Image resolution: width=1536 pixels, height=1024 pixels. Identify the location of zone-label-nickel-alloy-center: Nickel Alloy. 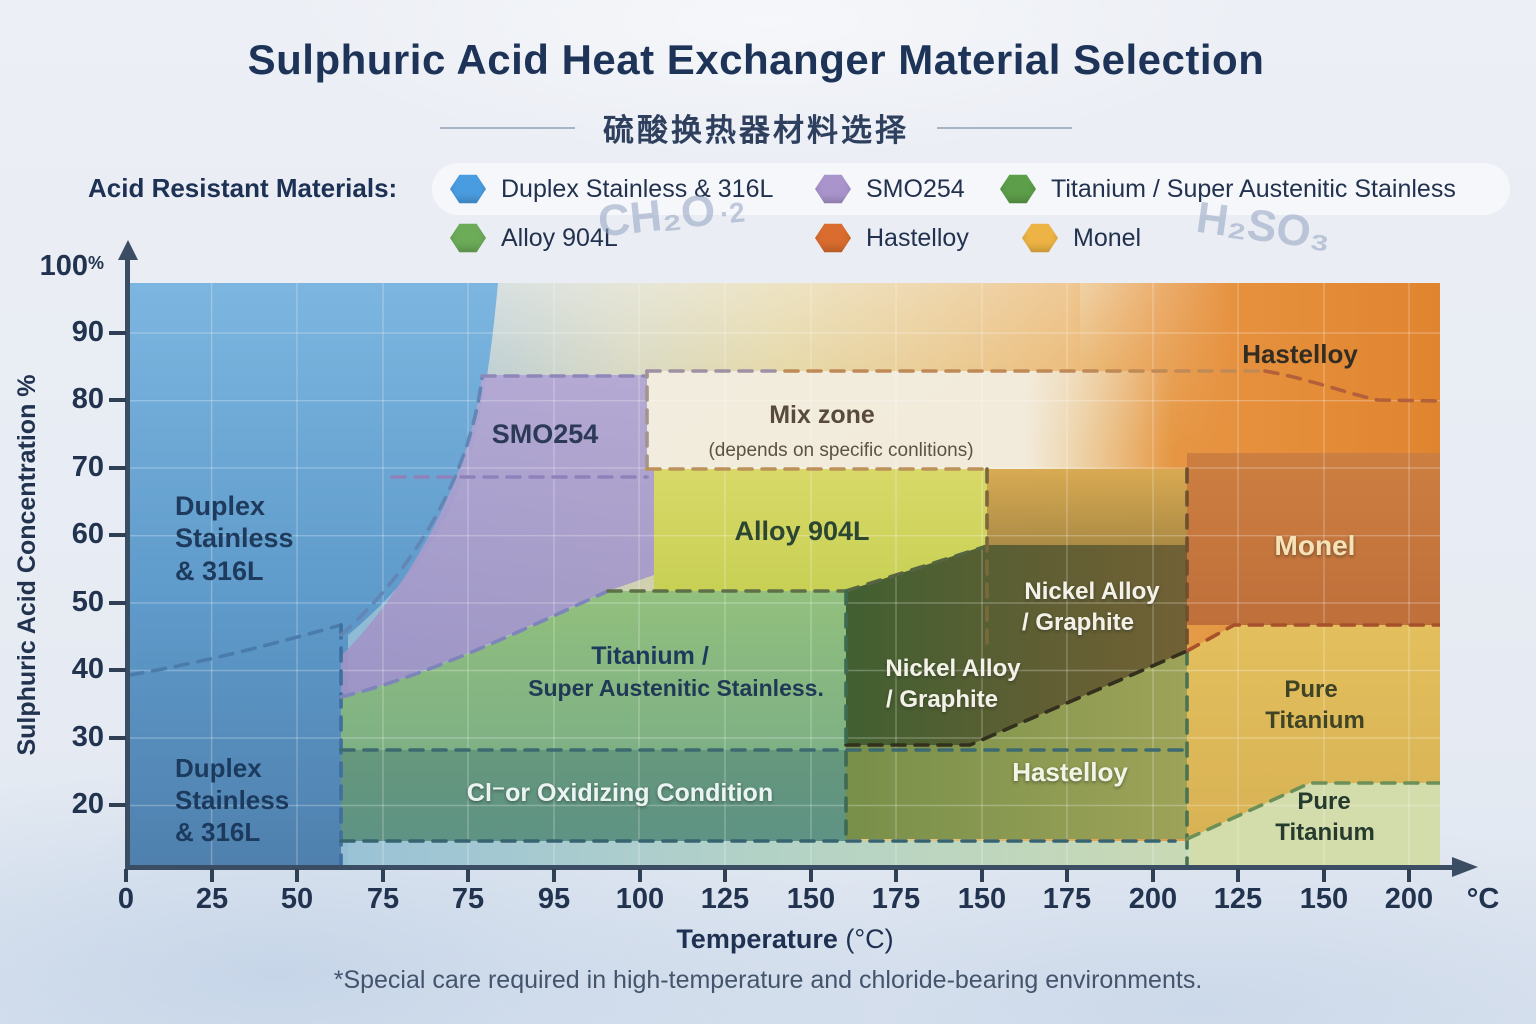
(953, 668).